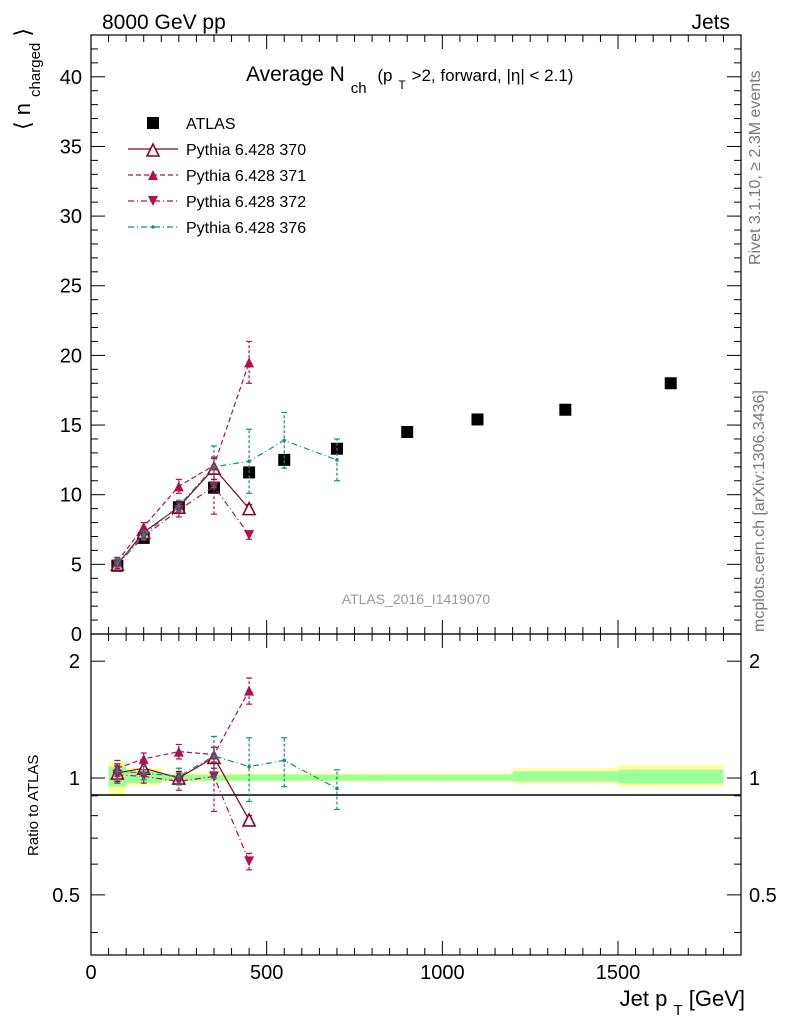 This screenshot has height=1024, width=786. Describe the element at coordinates (394, 474) in the screenshot. I see `main-series-atlas` at that location.